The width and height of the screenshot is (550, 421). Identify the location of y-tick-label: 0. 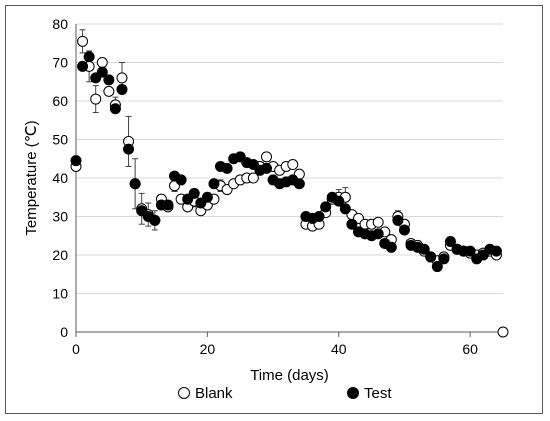
(64, 332).